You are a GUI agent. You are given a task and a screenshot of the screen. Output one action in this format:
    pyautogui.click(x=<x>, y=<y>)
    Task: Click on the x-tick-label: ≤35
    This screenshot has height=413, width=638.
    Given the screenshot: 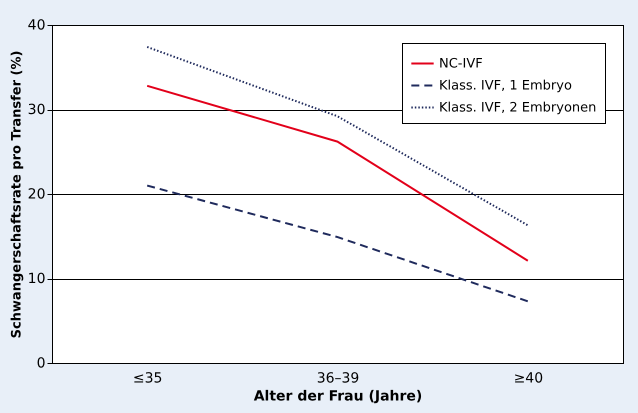 What is the action you would take?
    pyautogui.click(x=147, y=378)
    